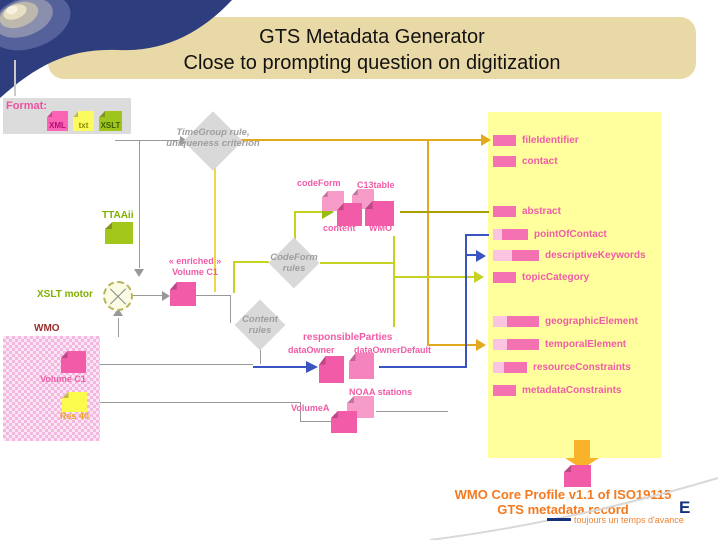  I want to click on arrow-up-icon, so click(118, 312).